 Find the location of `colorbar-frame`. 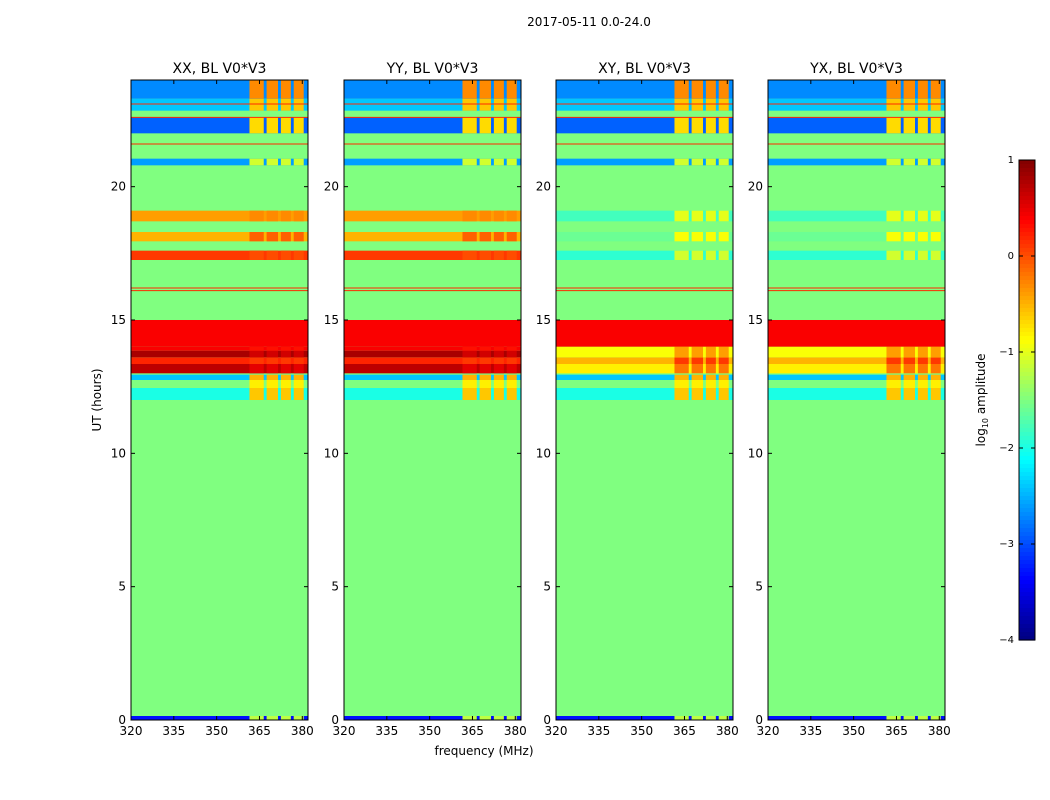

colorbar-frame is located at coordinates (1027, 400).